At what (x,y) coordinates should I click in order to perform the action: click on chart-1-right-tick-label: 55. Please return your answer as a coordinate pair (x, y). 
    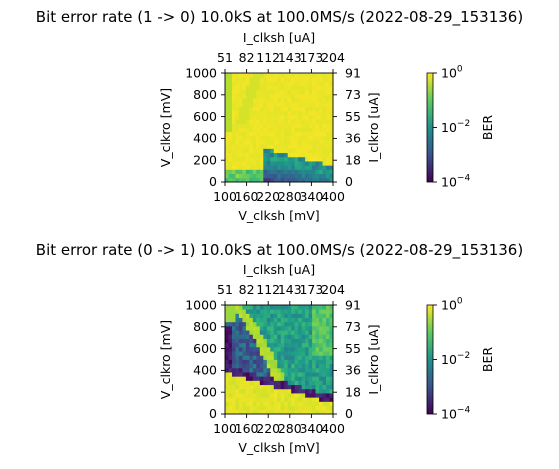
    Looking at the image, I should click on (353, 116).